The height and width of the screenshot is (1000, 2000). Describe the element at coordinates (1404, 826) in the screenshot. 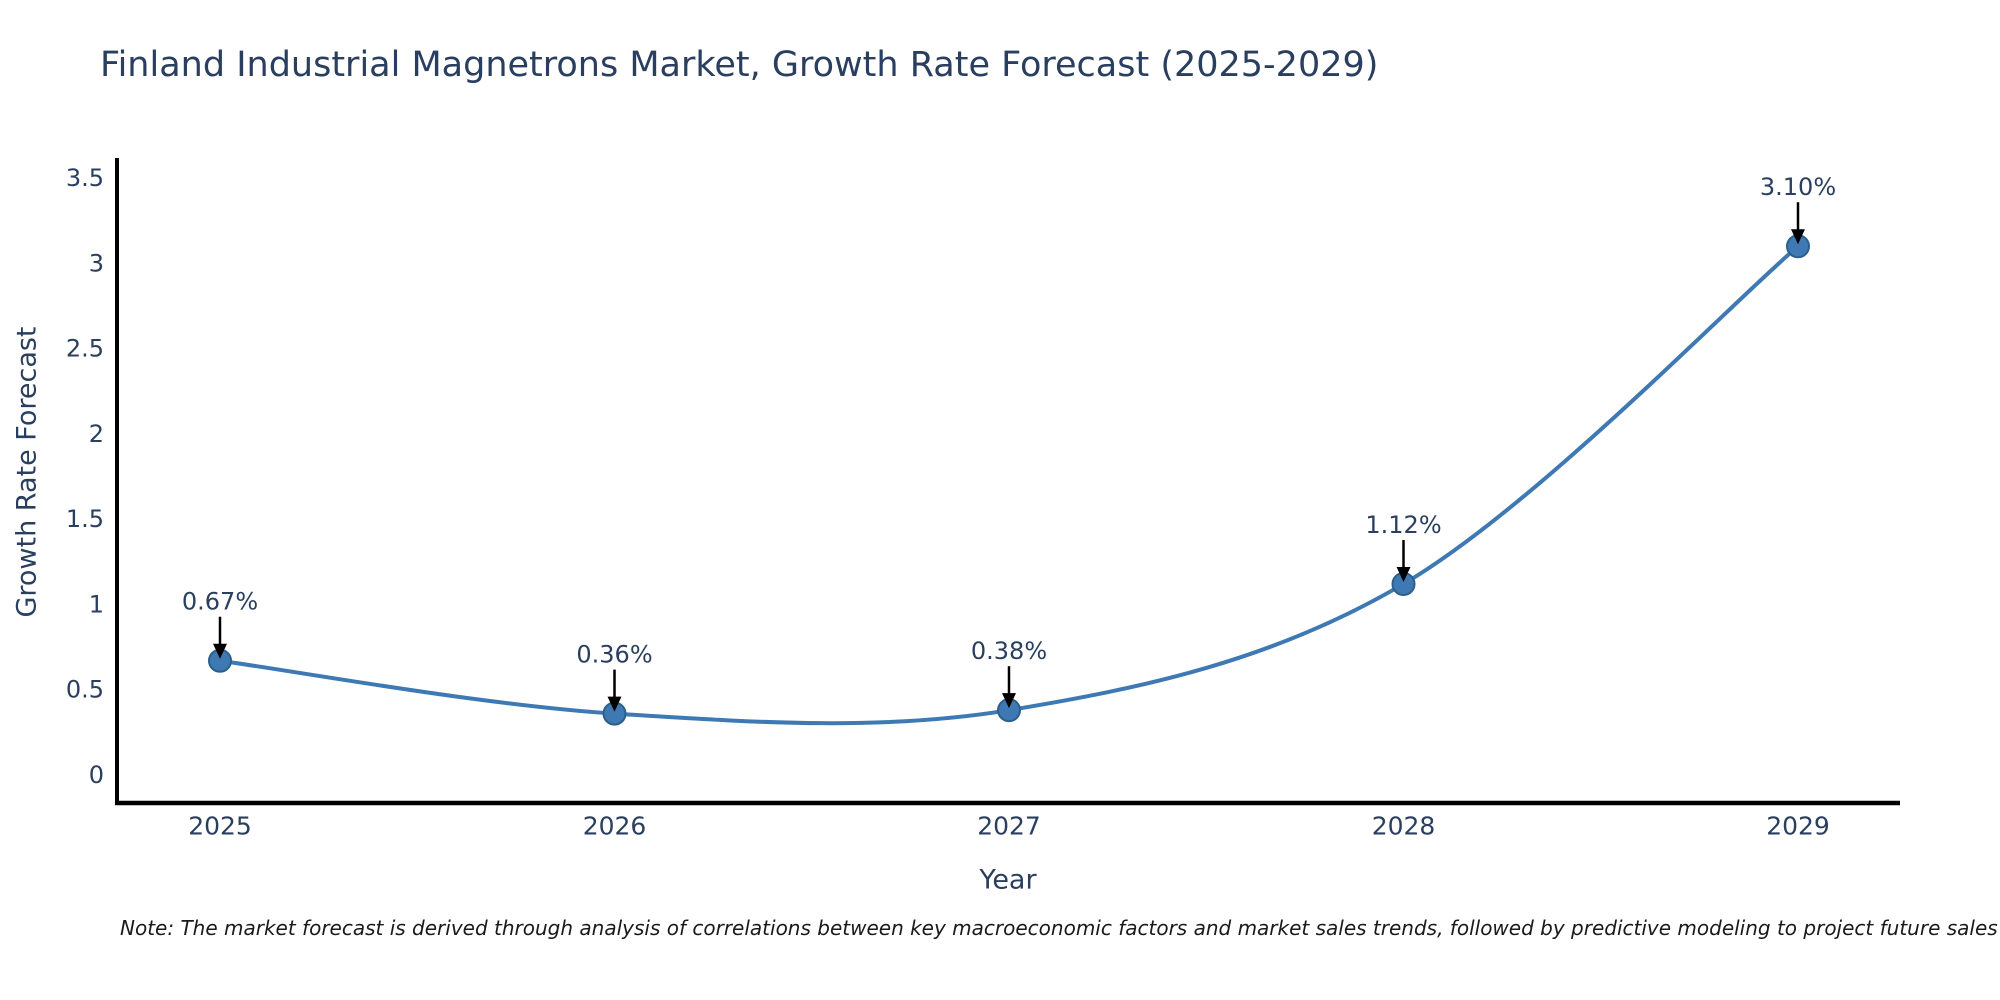

I see `x-tick-label: 2028` at that location.